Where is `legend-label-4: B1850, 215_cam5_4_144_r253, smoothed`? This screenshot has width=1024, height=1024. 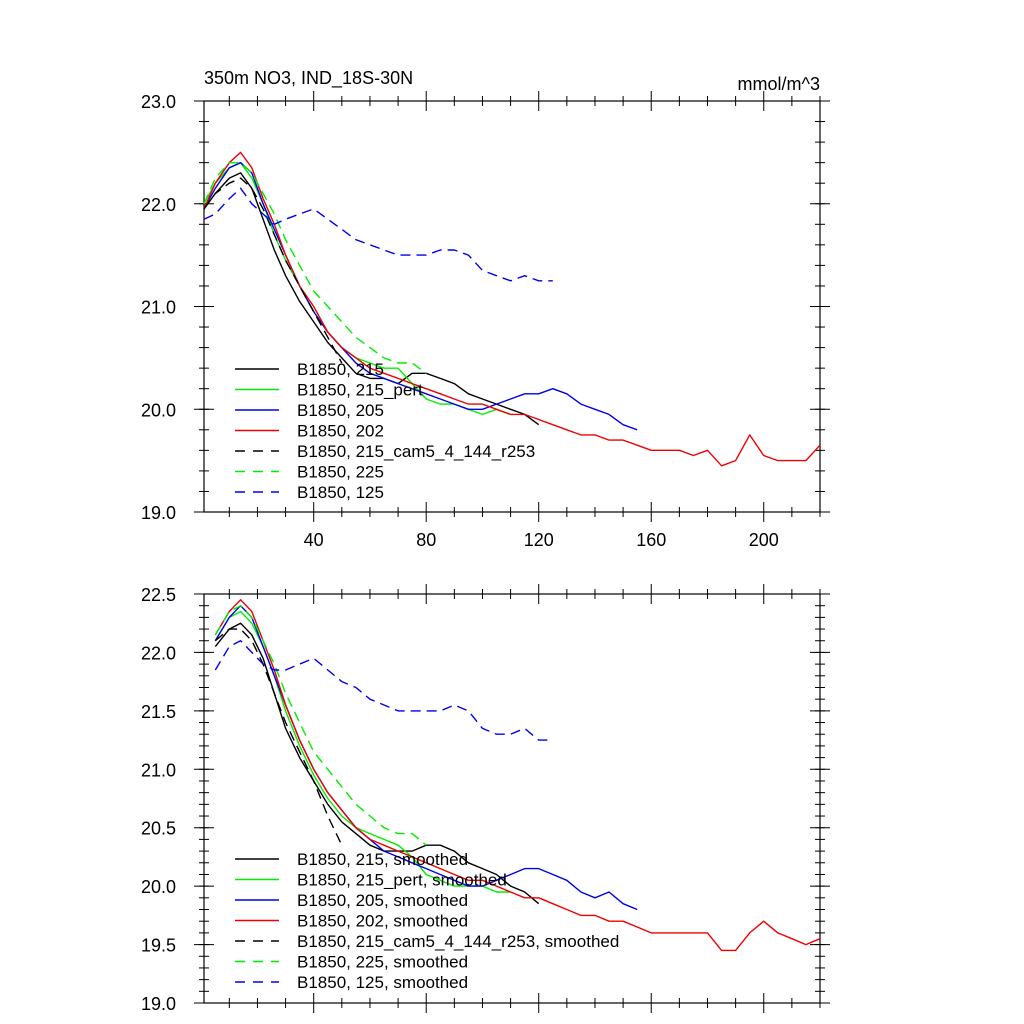 legend-label-4: B1850, 215_cam5_4_144_r253, smoothed is located at coordinates (458, 941).